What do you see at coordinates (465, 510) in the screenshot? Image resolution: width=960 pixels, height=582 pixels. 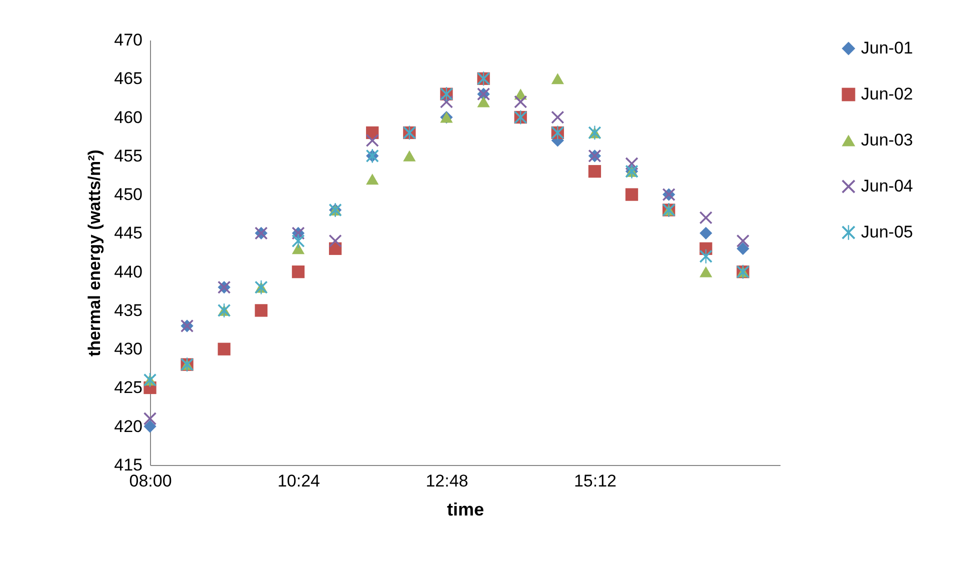 I see `x-axis-title: time` at bounding box center [465, 510].